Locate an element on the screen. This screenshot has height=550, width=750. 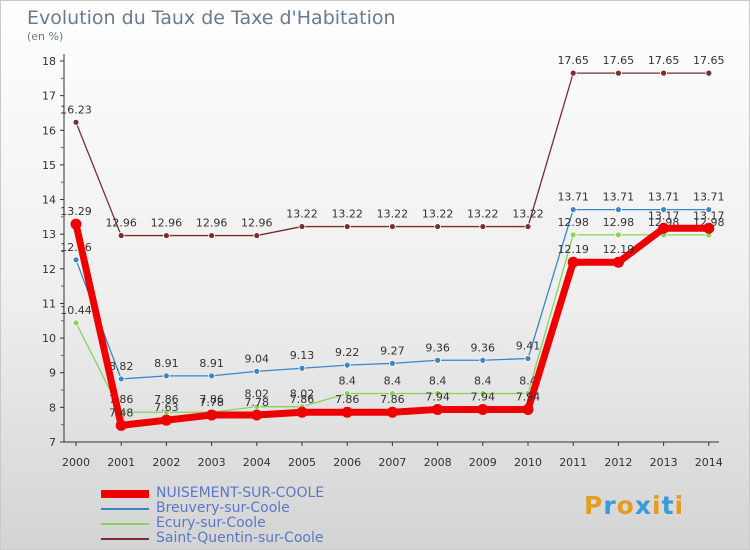
proxiti-logo: Proxiti is located at coordinates (634, 505).